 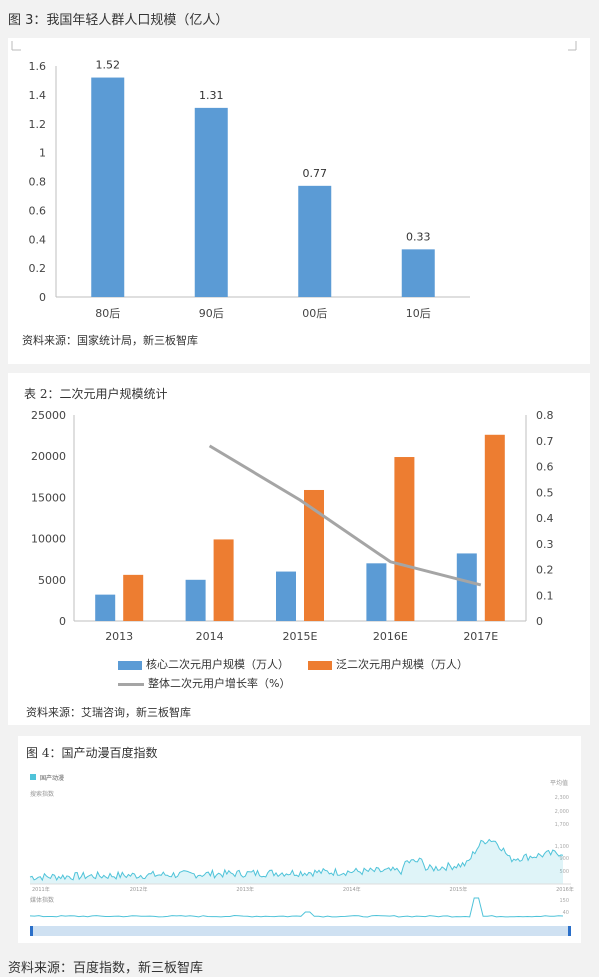 I want to click on section-label-2: 媒体指数, so click(x=42, y=900).